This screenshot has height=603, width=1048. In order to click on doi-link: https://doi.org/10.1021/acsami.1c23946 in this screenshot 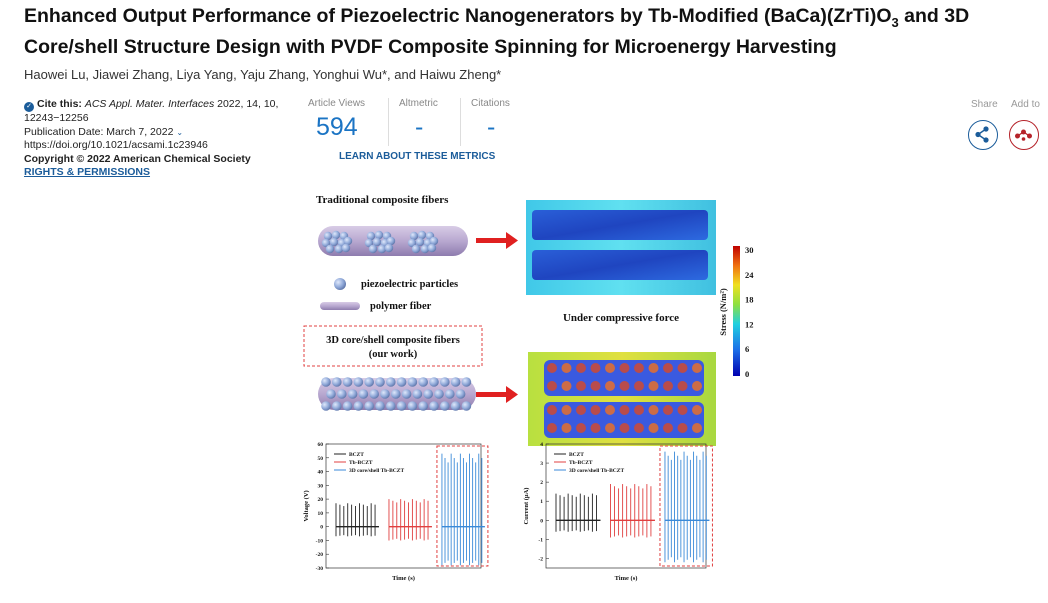, I will do `click(116, 145)`.